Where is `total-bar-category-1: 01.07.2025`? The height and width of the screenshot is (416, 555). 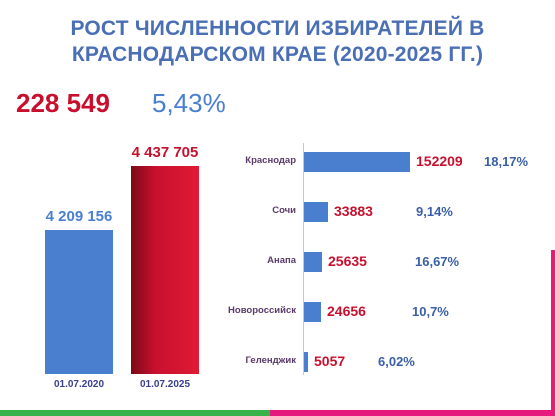 total-bar-category-1: 01.07.2025 is located at coordinates (165, 384).